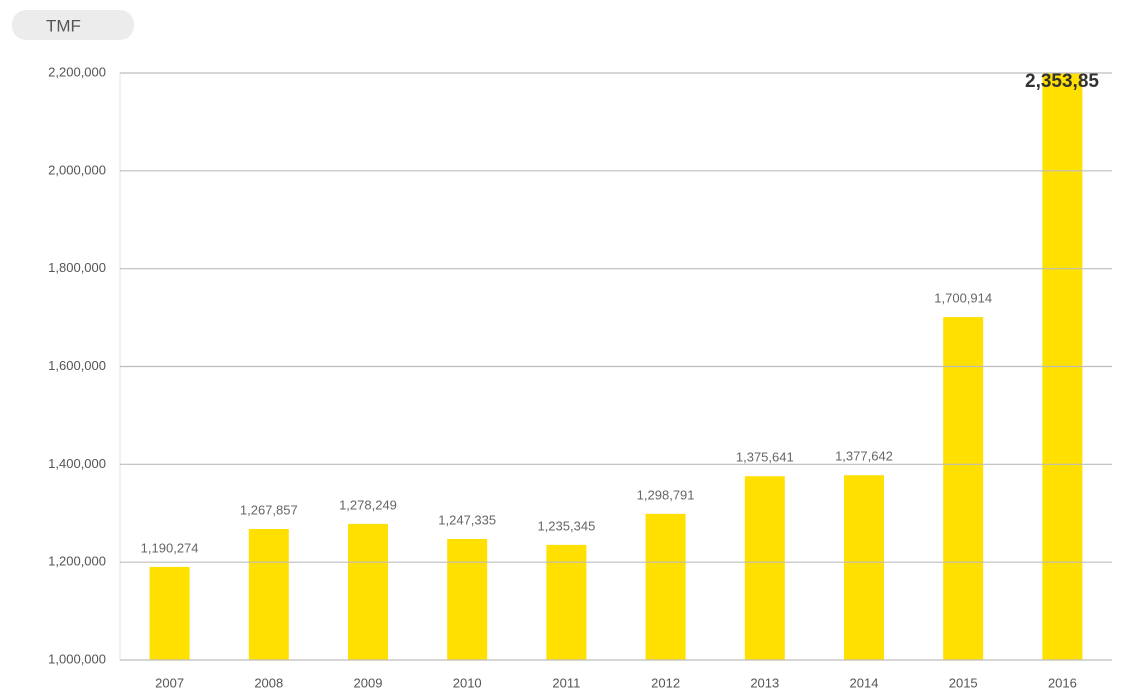 The height and width of the screenshot is (692, 1125). I want to click on x-tick-label: 2012, so click(665, 682).